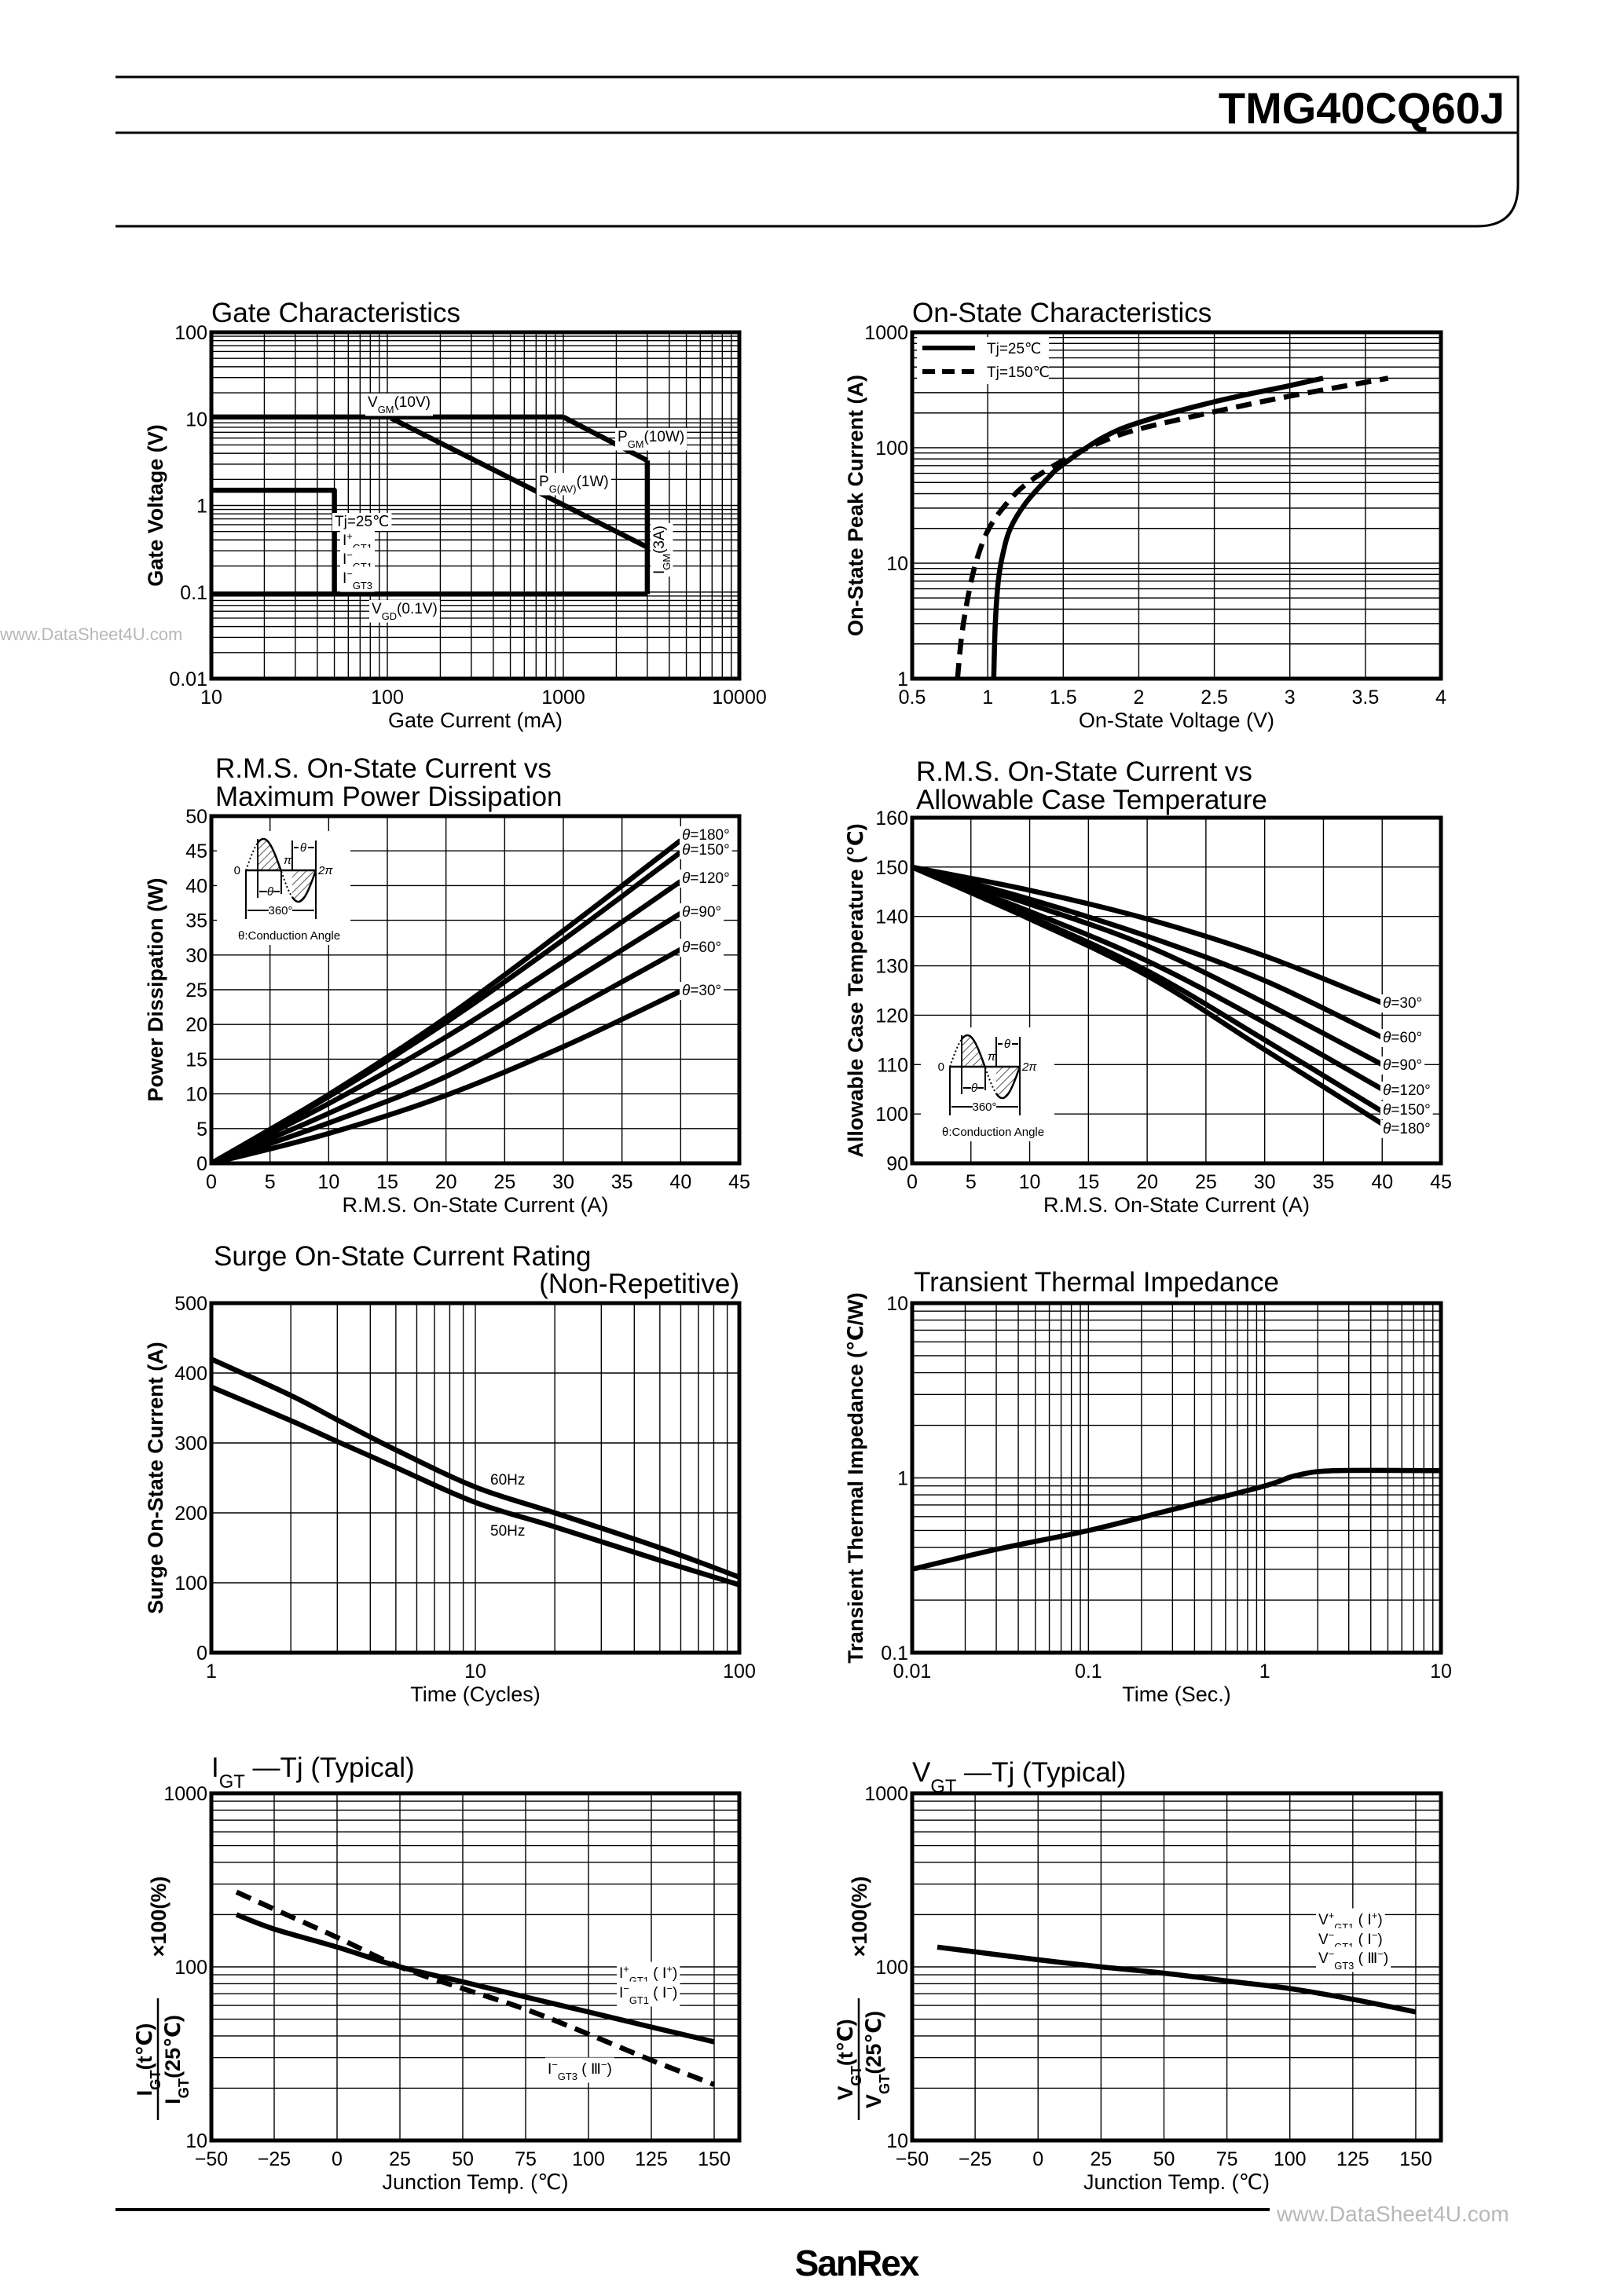 This screenshot has height=2296, width=1624. What do you see at coordinates (196, 1060) in the screenshot?
I see `y-tick-label: 15` at bounding box center [196, 1060].